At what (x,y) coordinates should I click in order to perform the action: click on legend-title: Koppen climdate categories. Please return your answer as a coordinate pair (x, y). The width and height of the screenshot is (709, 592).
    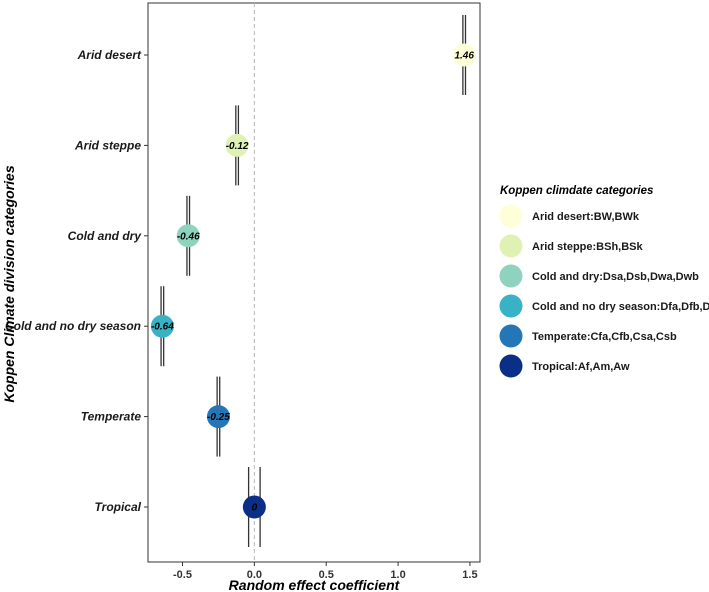
    Looking at the image, I should click on (576, 191).